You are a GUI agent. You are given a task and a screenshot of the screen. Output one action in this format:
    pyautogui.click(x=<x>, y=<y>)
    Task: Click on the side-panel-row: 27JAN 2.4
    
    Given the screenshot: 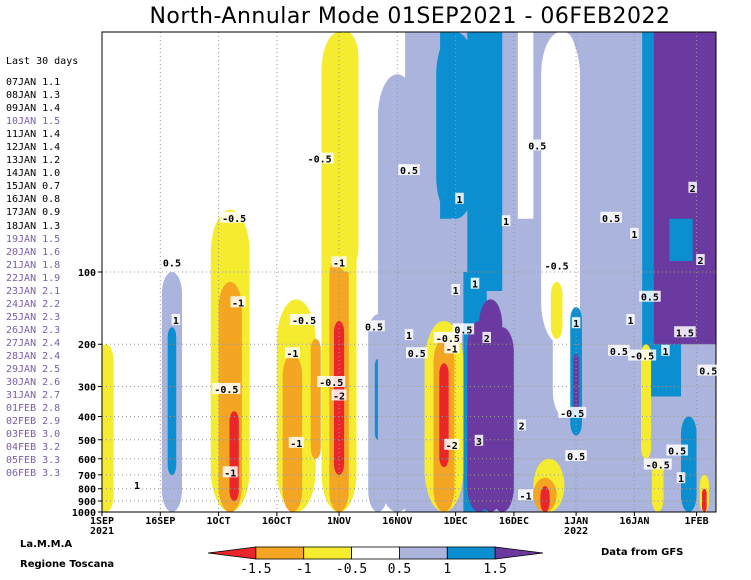 What is the action you would take?
    pyautogui.click(x=33, y=343)
    